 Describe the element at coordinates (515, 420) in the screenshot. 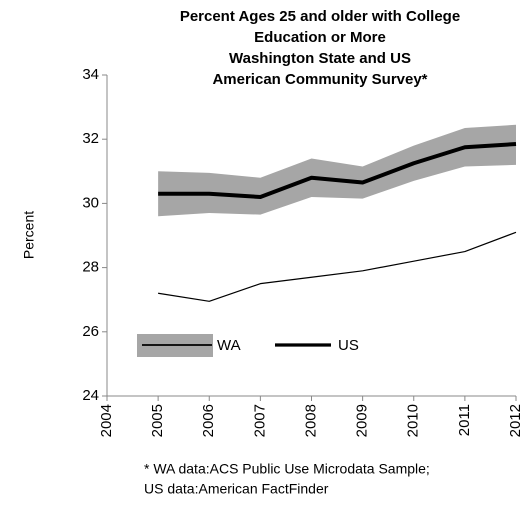

I see `x-tick-label: 2012` at that location.